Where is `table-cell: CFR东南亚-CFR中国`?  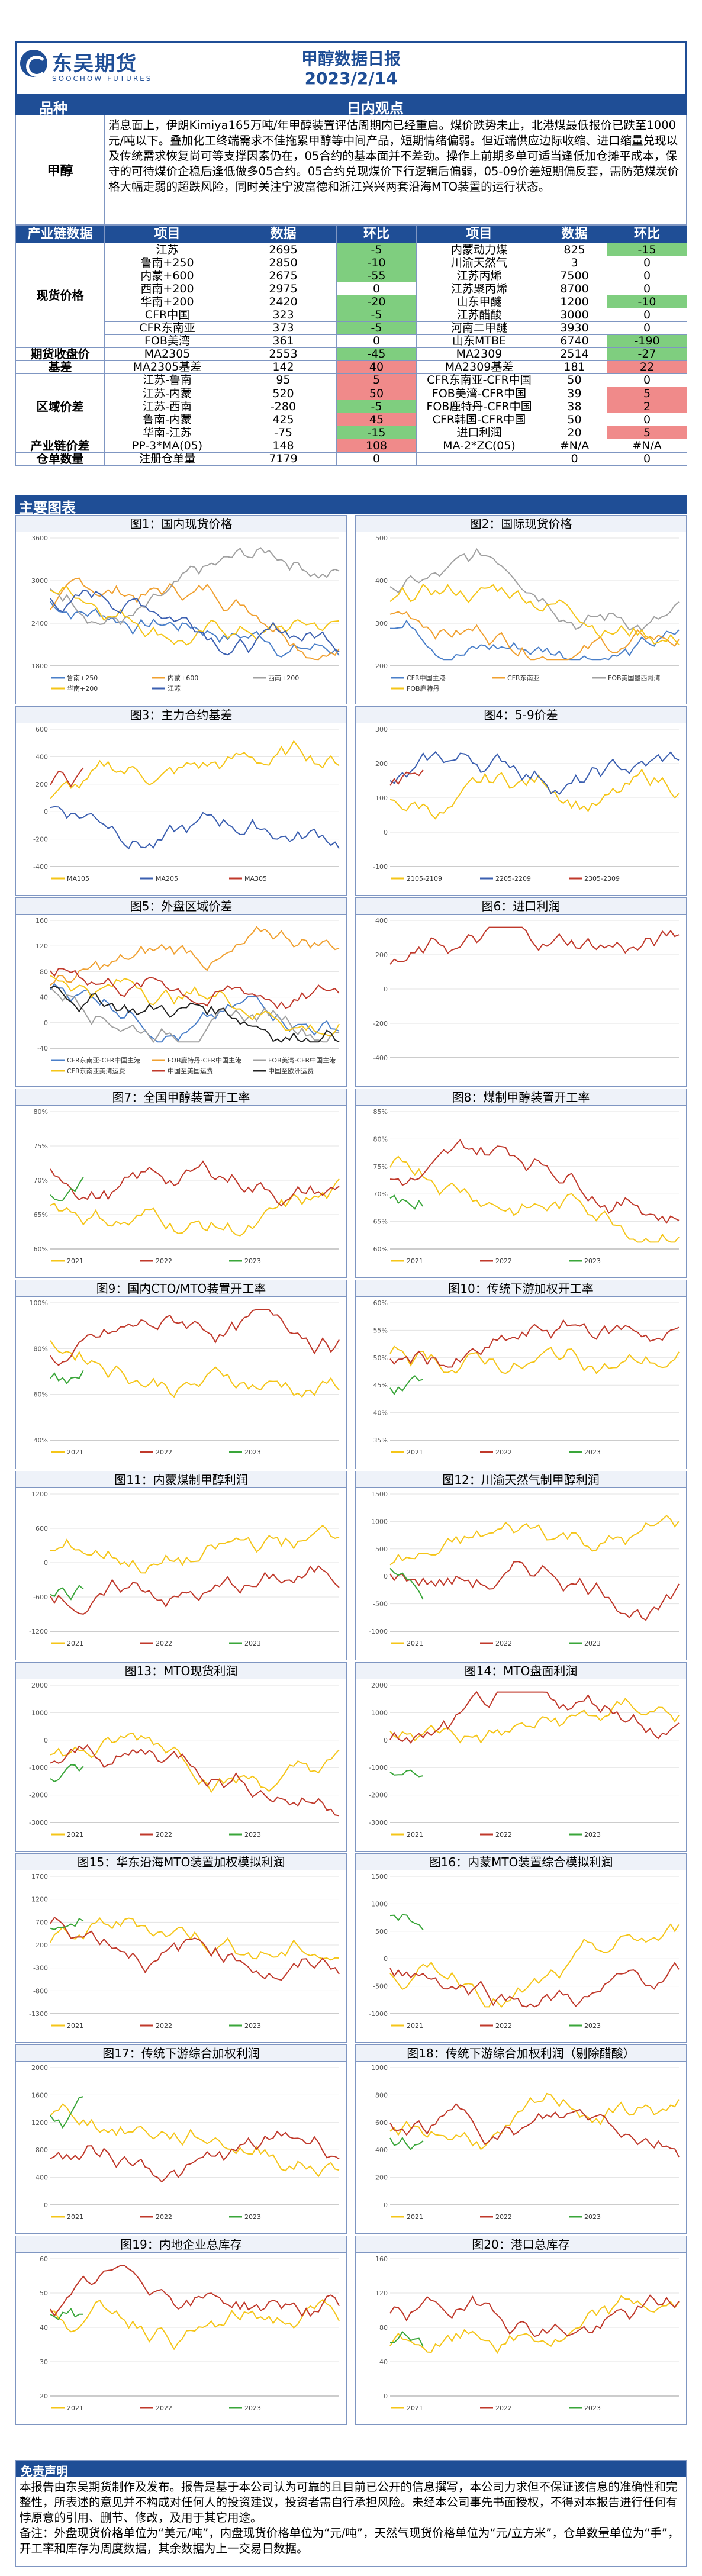 table-cell: CFR东南亚-CFR中国 is located at coordinates (479, 381).